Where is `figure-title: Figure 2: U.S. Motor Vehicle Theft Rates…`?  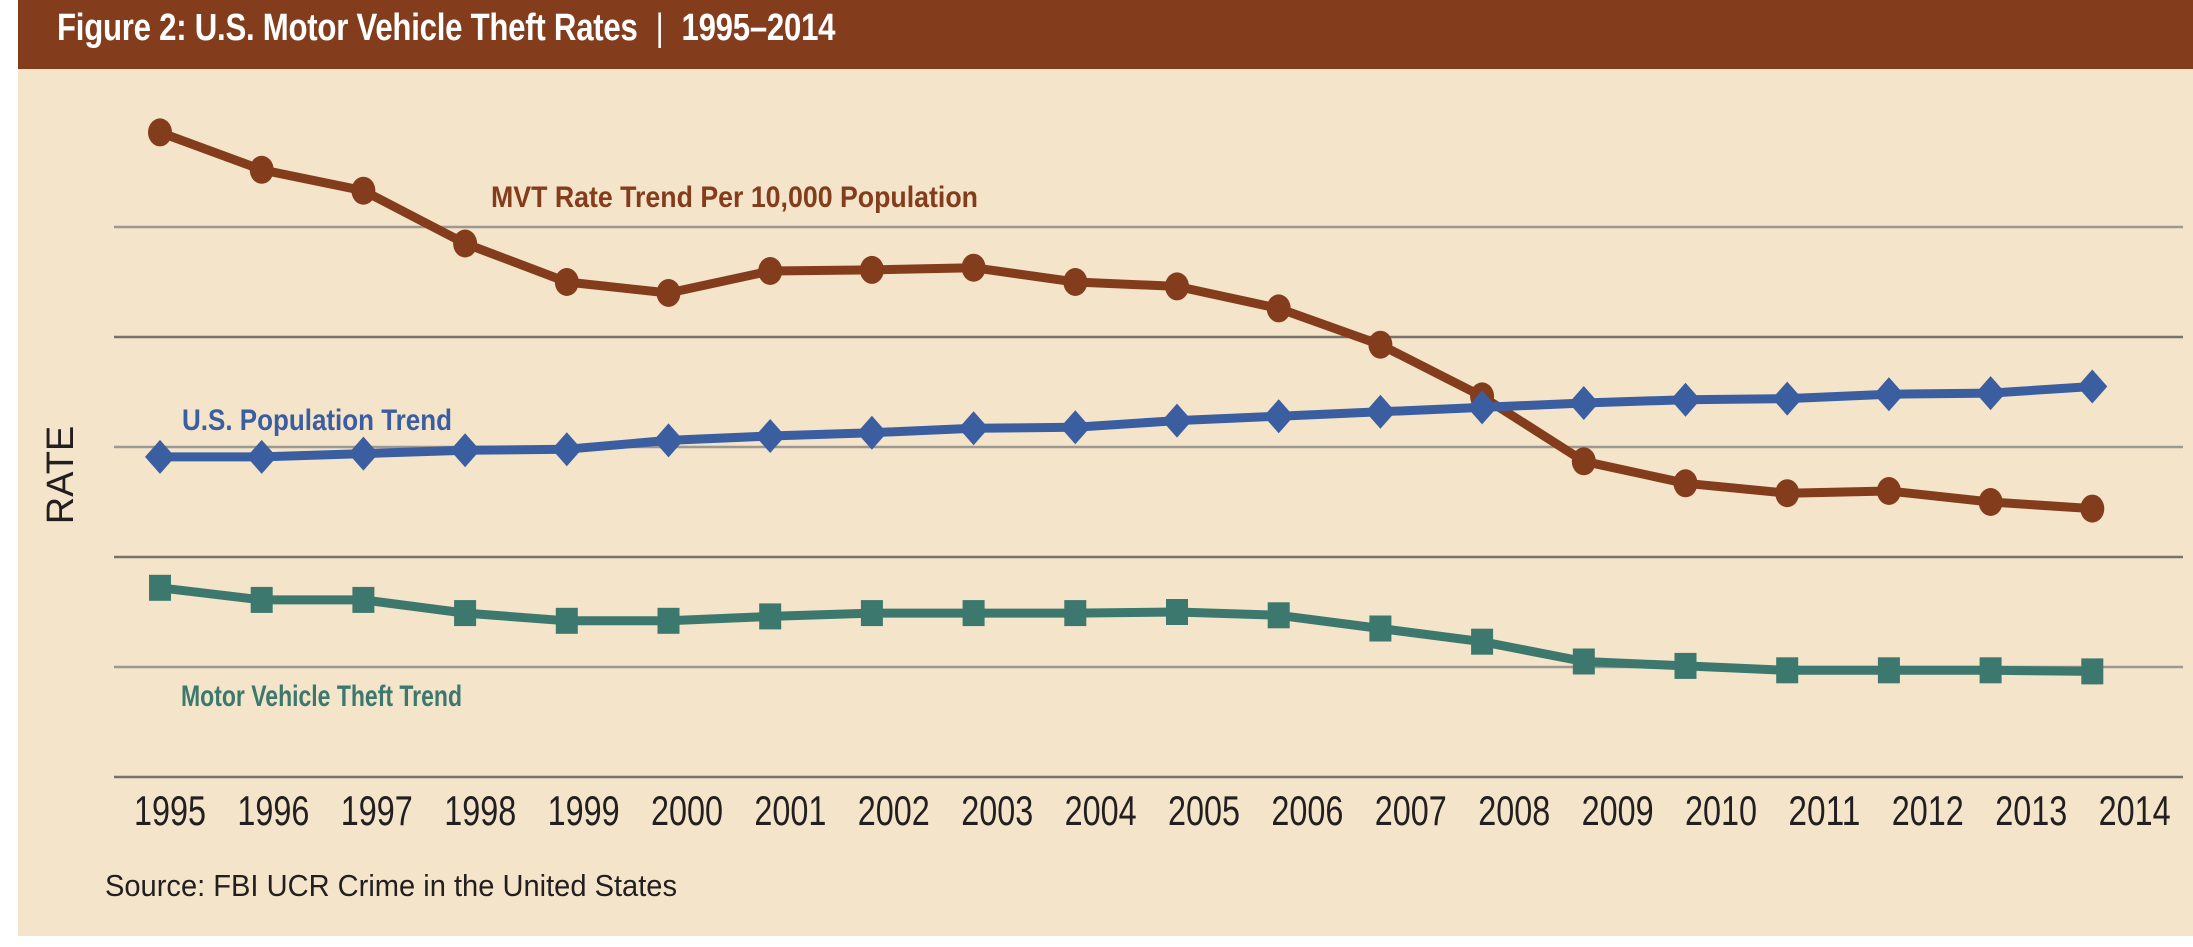 figure-title: Figure 2: U.S. Motor Vehicle Theft Rates… is located at coordinates (446, 28).